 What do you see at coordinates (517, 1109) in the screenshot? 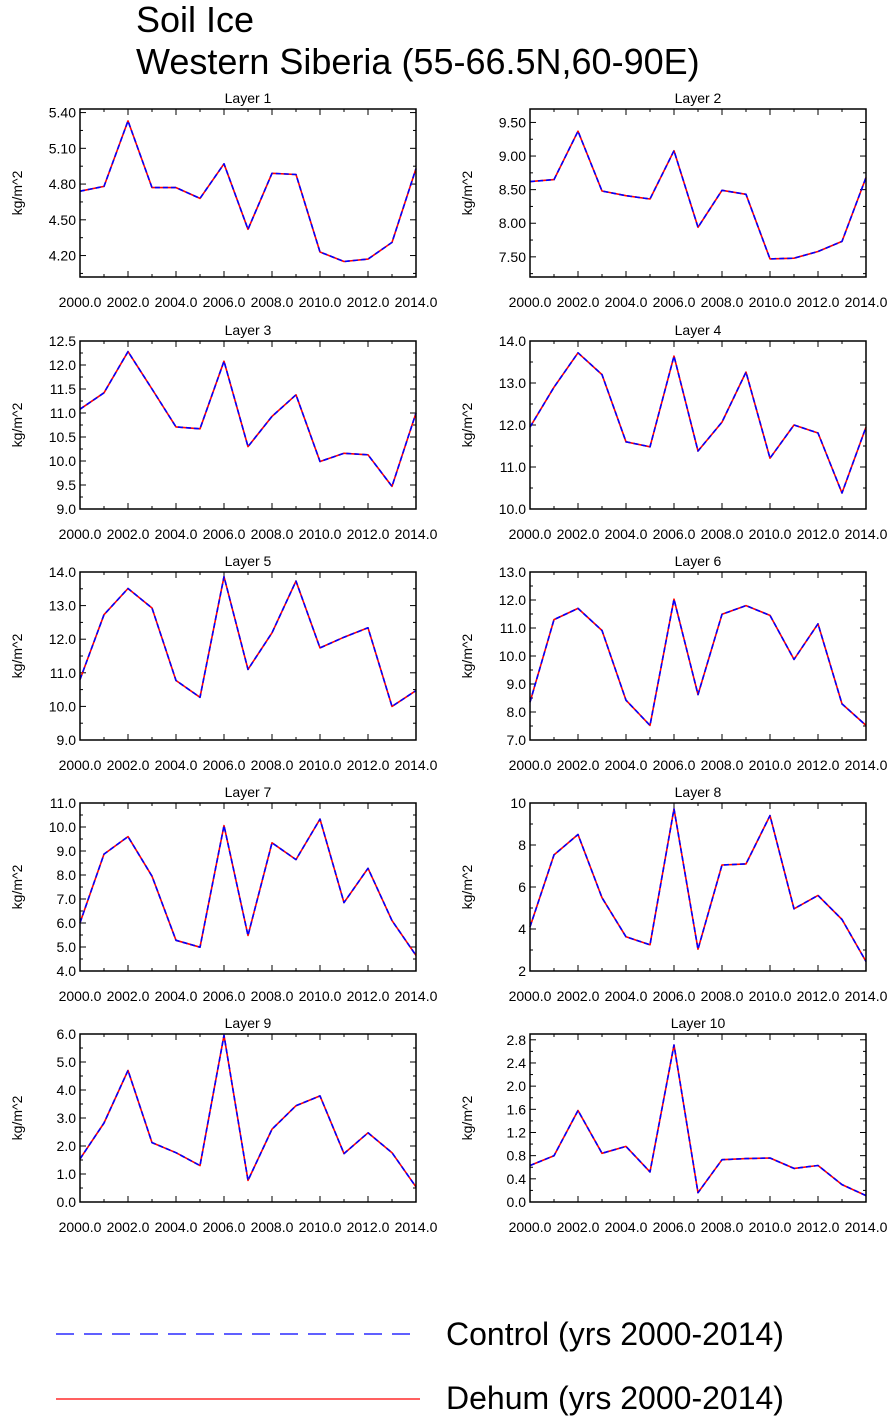
I see `y-tick-label: 1.6` at bounding box center [517, 1109].